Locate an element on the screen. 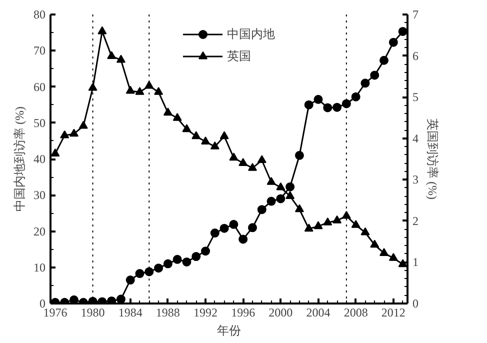 The height and width of the screenshot is (343, 487). x-tick-label: 2000 is located at coordinates (280, 313).